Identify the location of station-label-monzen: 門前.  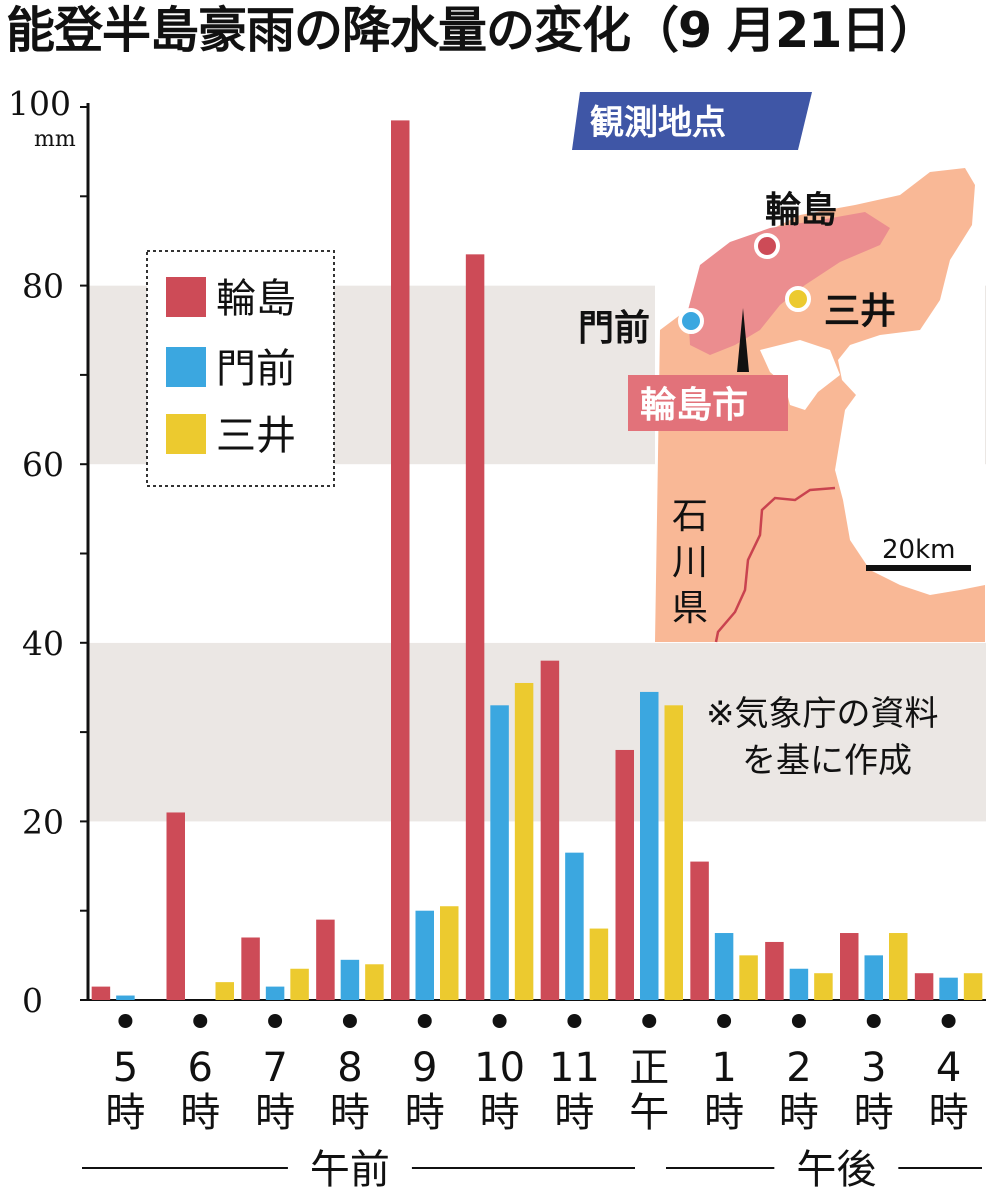
(614, 328).